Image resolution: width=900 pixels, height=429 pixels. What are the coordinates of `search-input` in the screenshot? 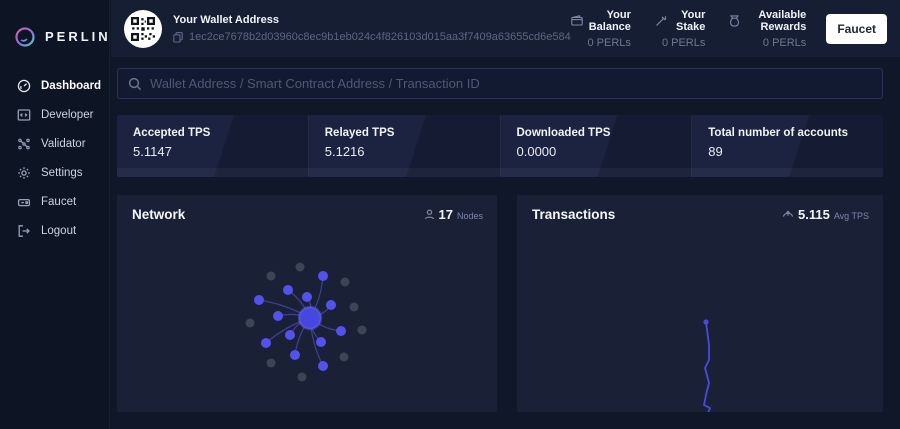 It's located at (511, 83).